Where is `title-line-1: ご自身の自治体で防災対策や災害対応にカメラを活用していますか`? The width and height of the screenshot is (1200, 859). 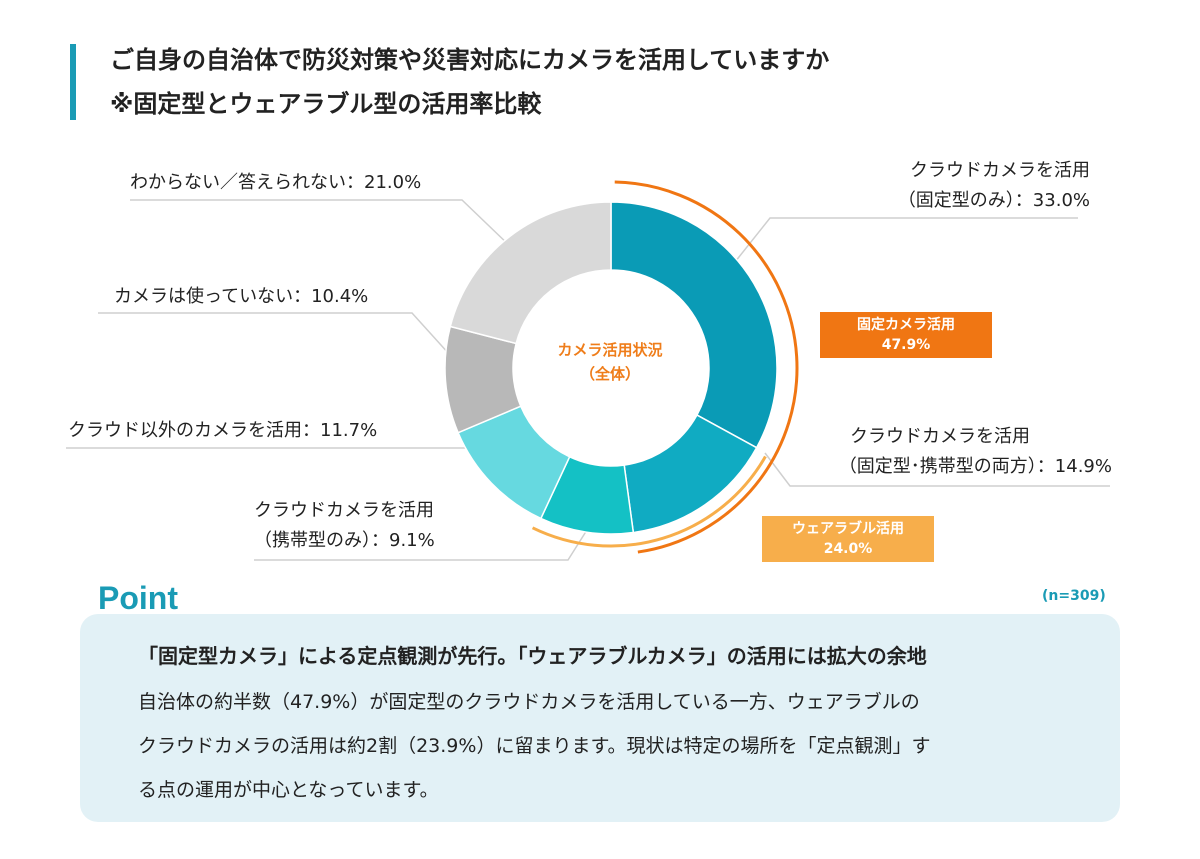
title-line-1: ご自身の自治体で防災対策や災害対応にカメラを活用していますか is located at coordinates (470, 60).